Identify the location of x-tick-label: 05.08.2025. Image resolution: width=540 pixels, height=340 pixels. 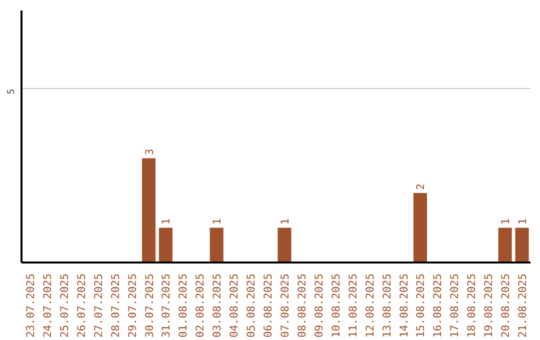
(251, 306).